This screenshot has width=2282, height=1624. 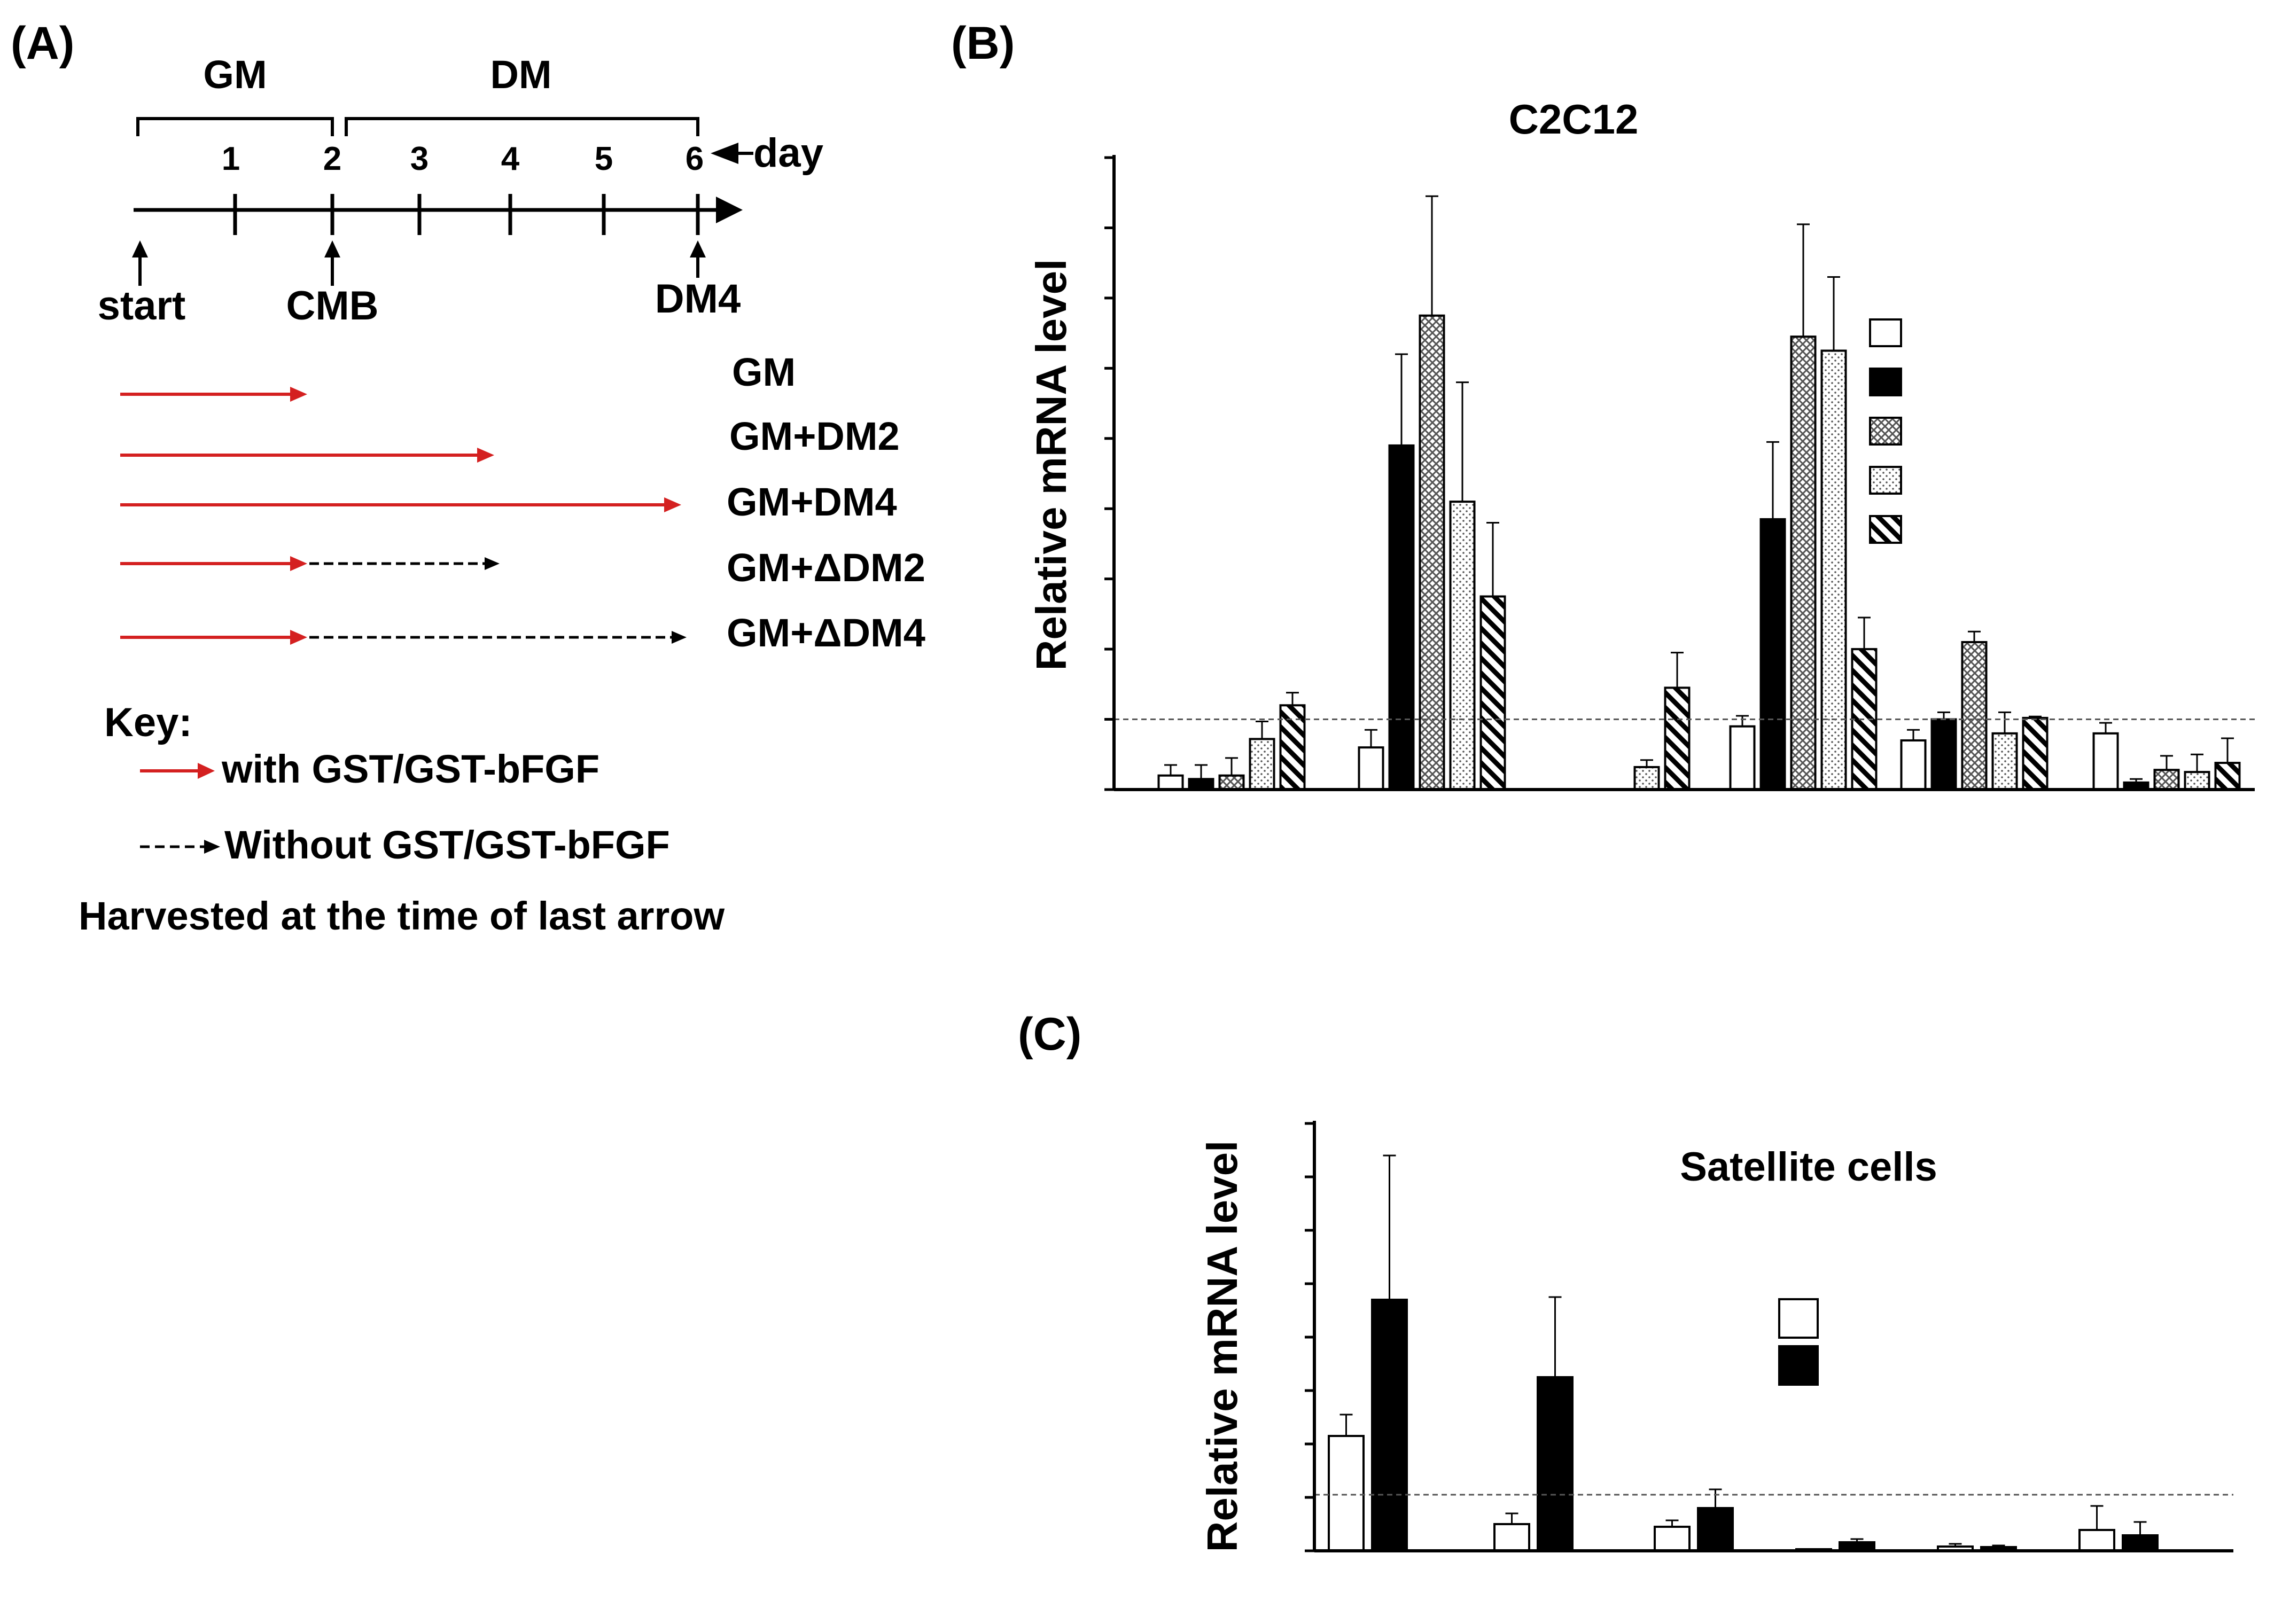 I want to click on condition-label-gm-dm4: GM+DM4, so click(x=812, y=502).